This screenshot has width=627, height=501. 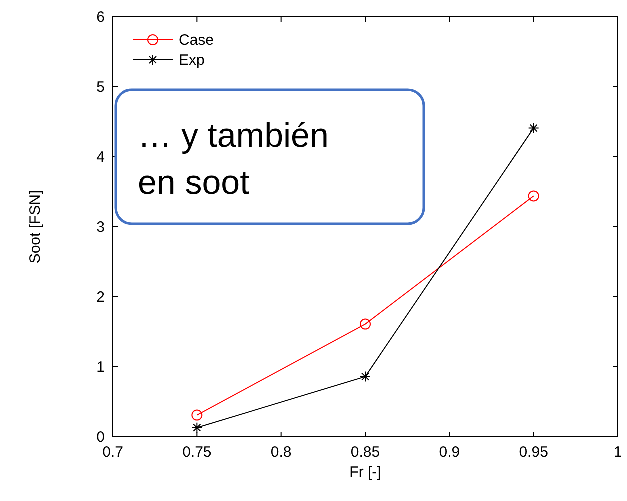 What do you see at coordinates (197, 452) in the screenshot?
I see `x-tick-label: 0.75` at bounding box center [197, 452].